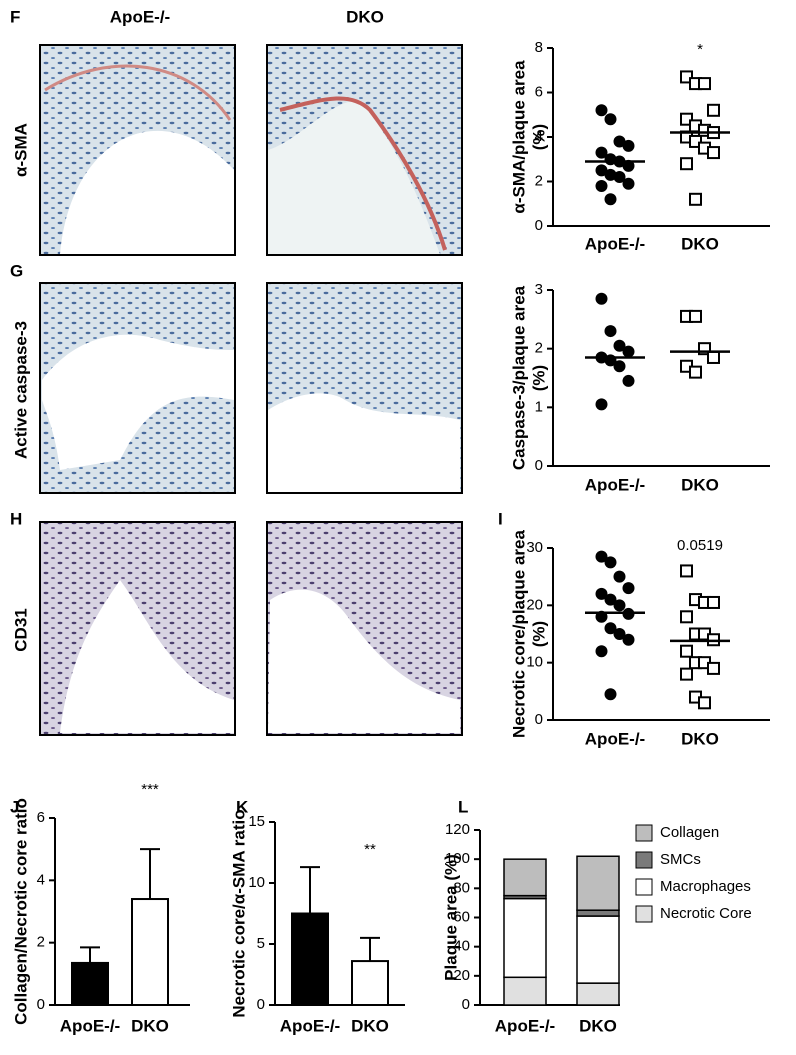  What do you see at coordinates (539, 47) in the screenshot?
I see `y-tick-label: 8` at bounding box center [539, 47].